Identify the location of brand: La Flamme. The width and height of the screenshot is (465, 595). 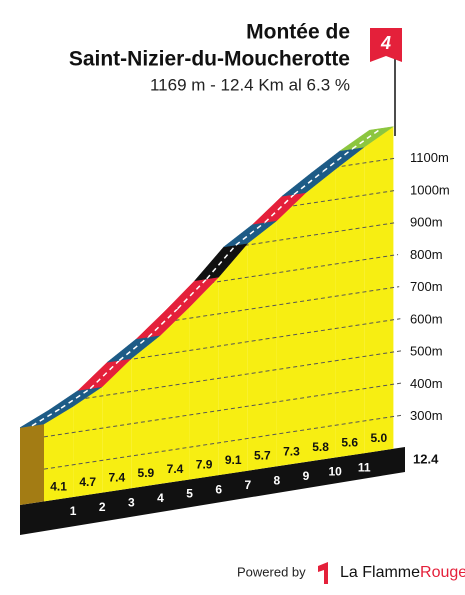
(380, 572).